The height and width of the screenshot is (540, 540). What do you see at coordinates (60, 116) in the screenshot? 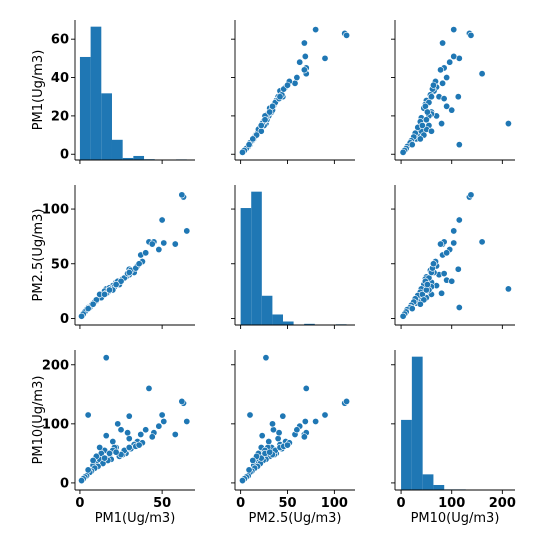
I see `y-tick-label: 20` at bounding box center [60, 116].